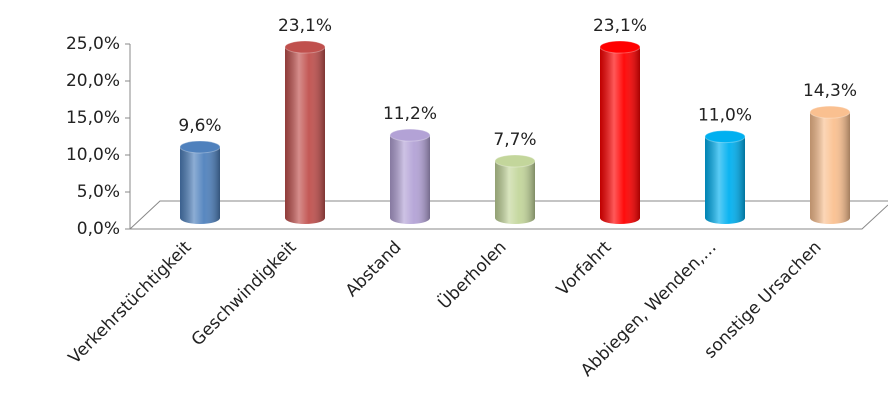 This screenshot has width=888, height=409. I want to click on data-label: 9,6%, so click(199, 126).